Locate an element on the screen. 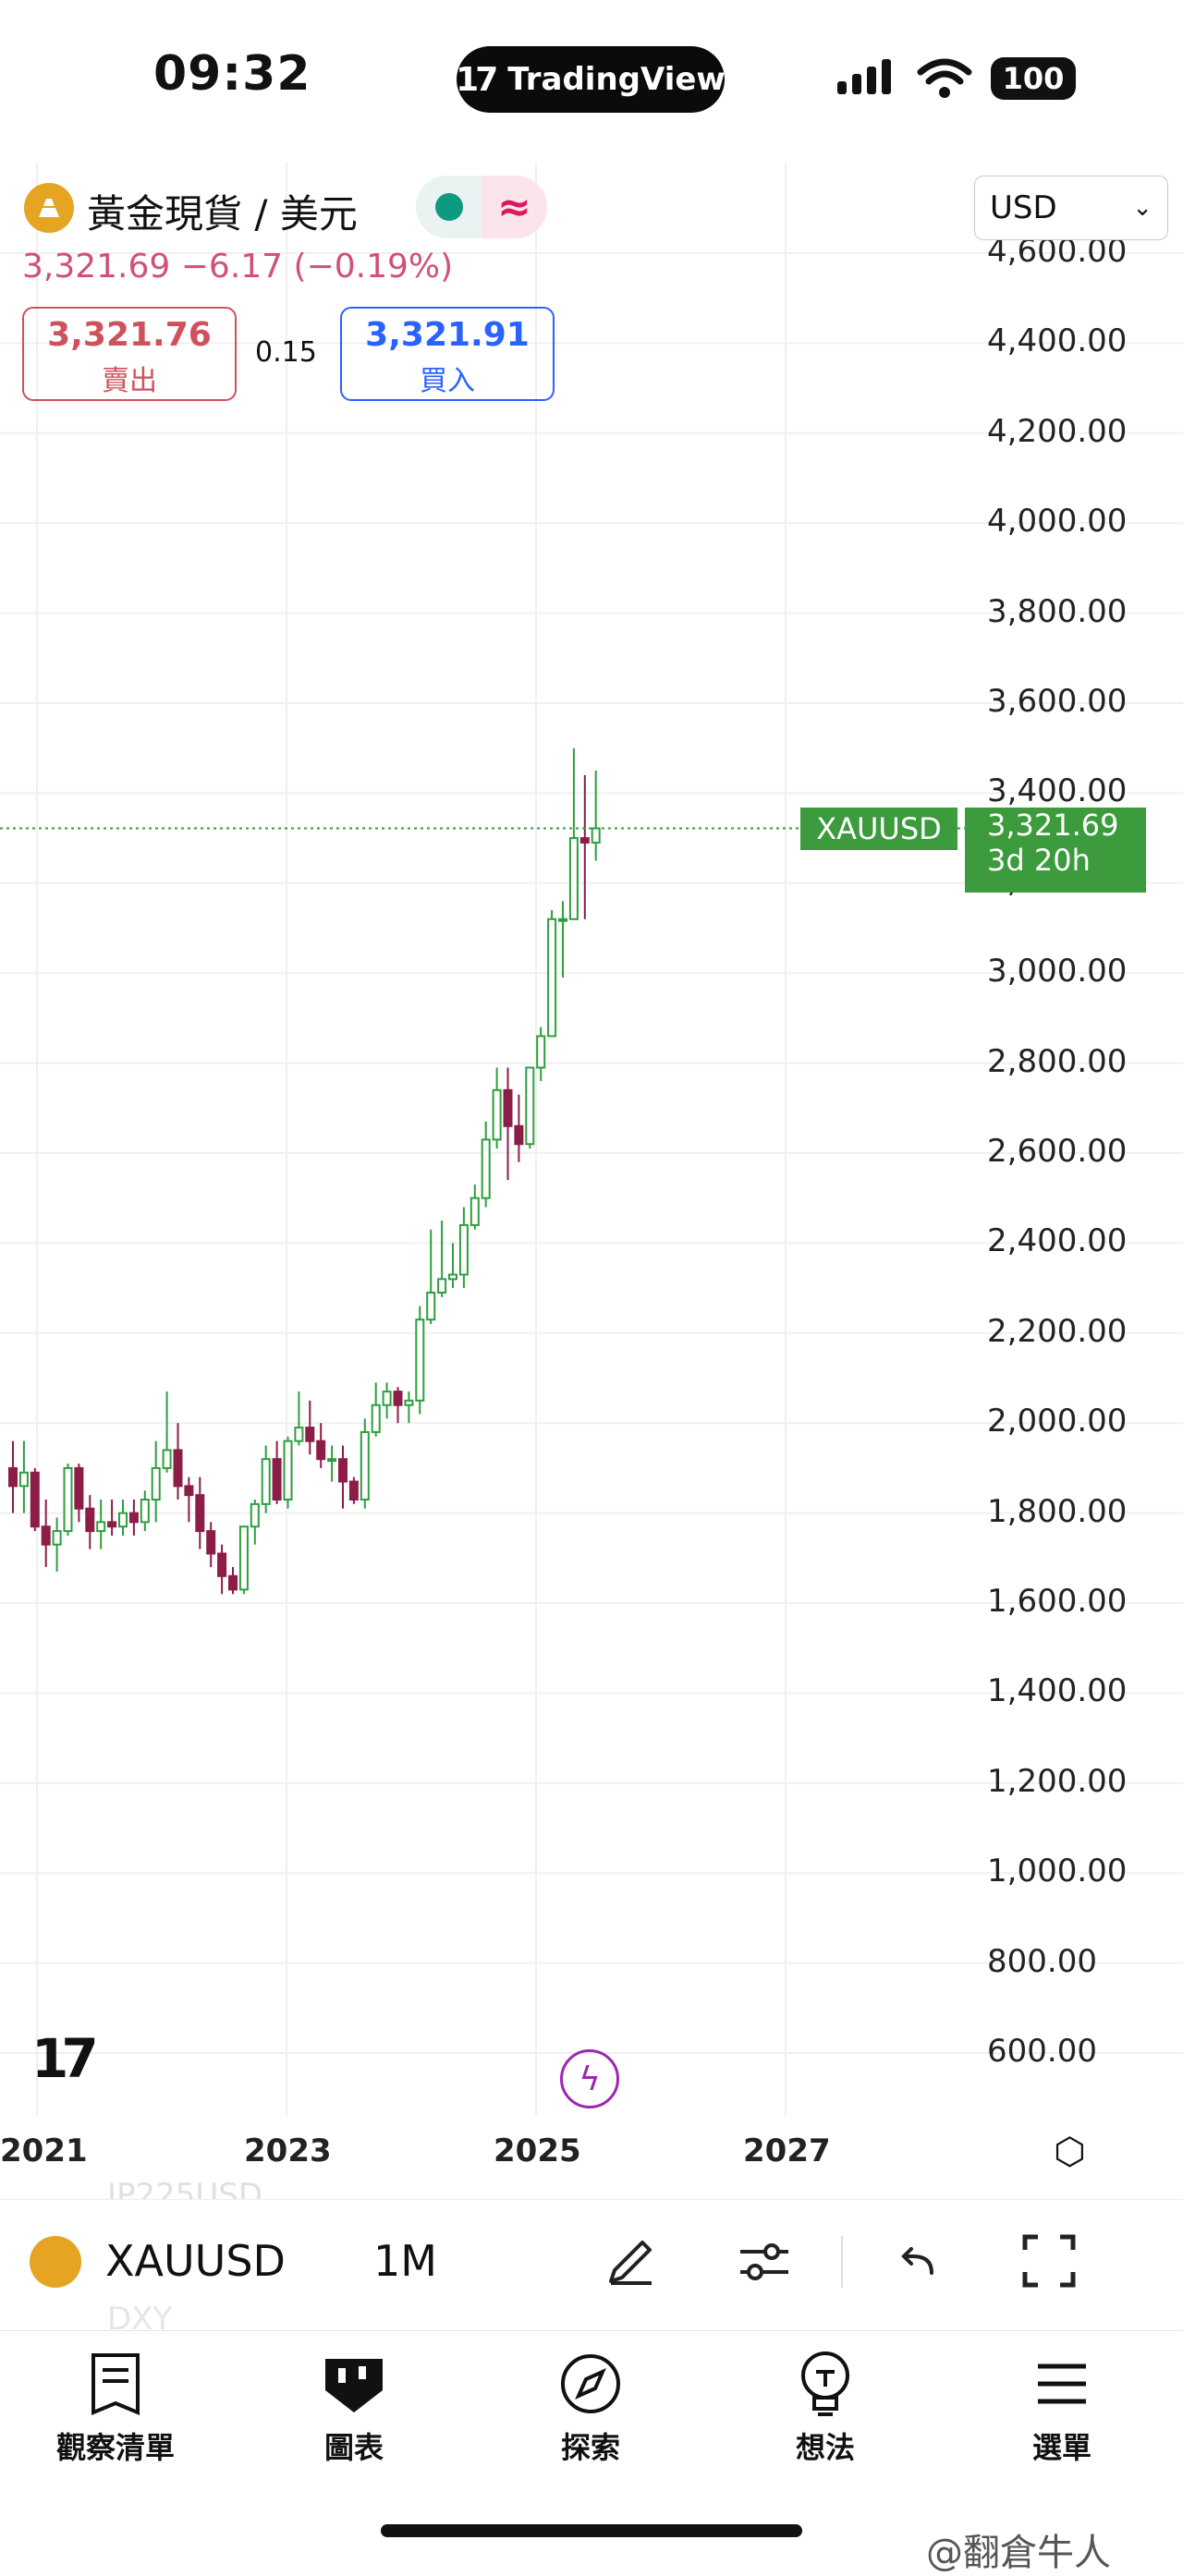 This screenshot has width=1183, height=2576. nav-watchlist: 觀察清單 is located at coordinates (116, 2407).